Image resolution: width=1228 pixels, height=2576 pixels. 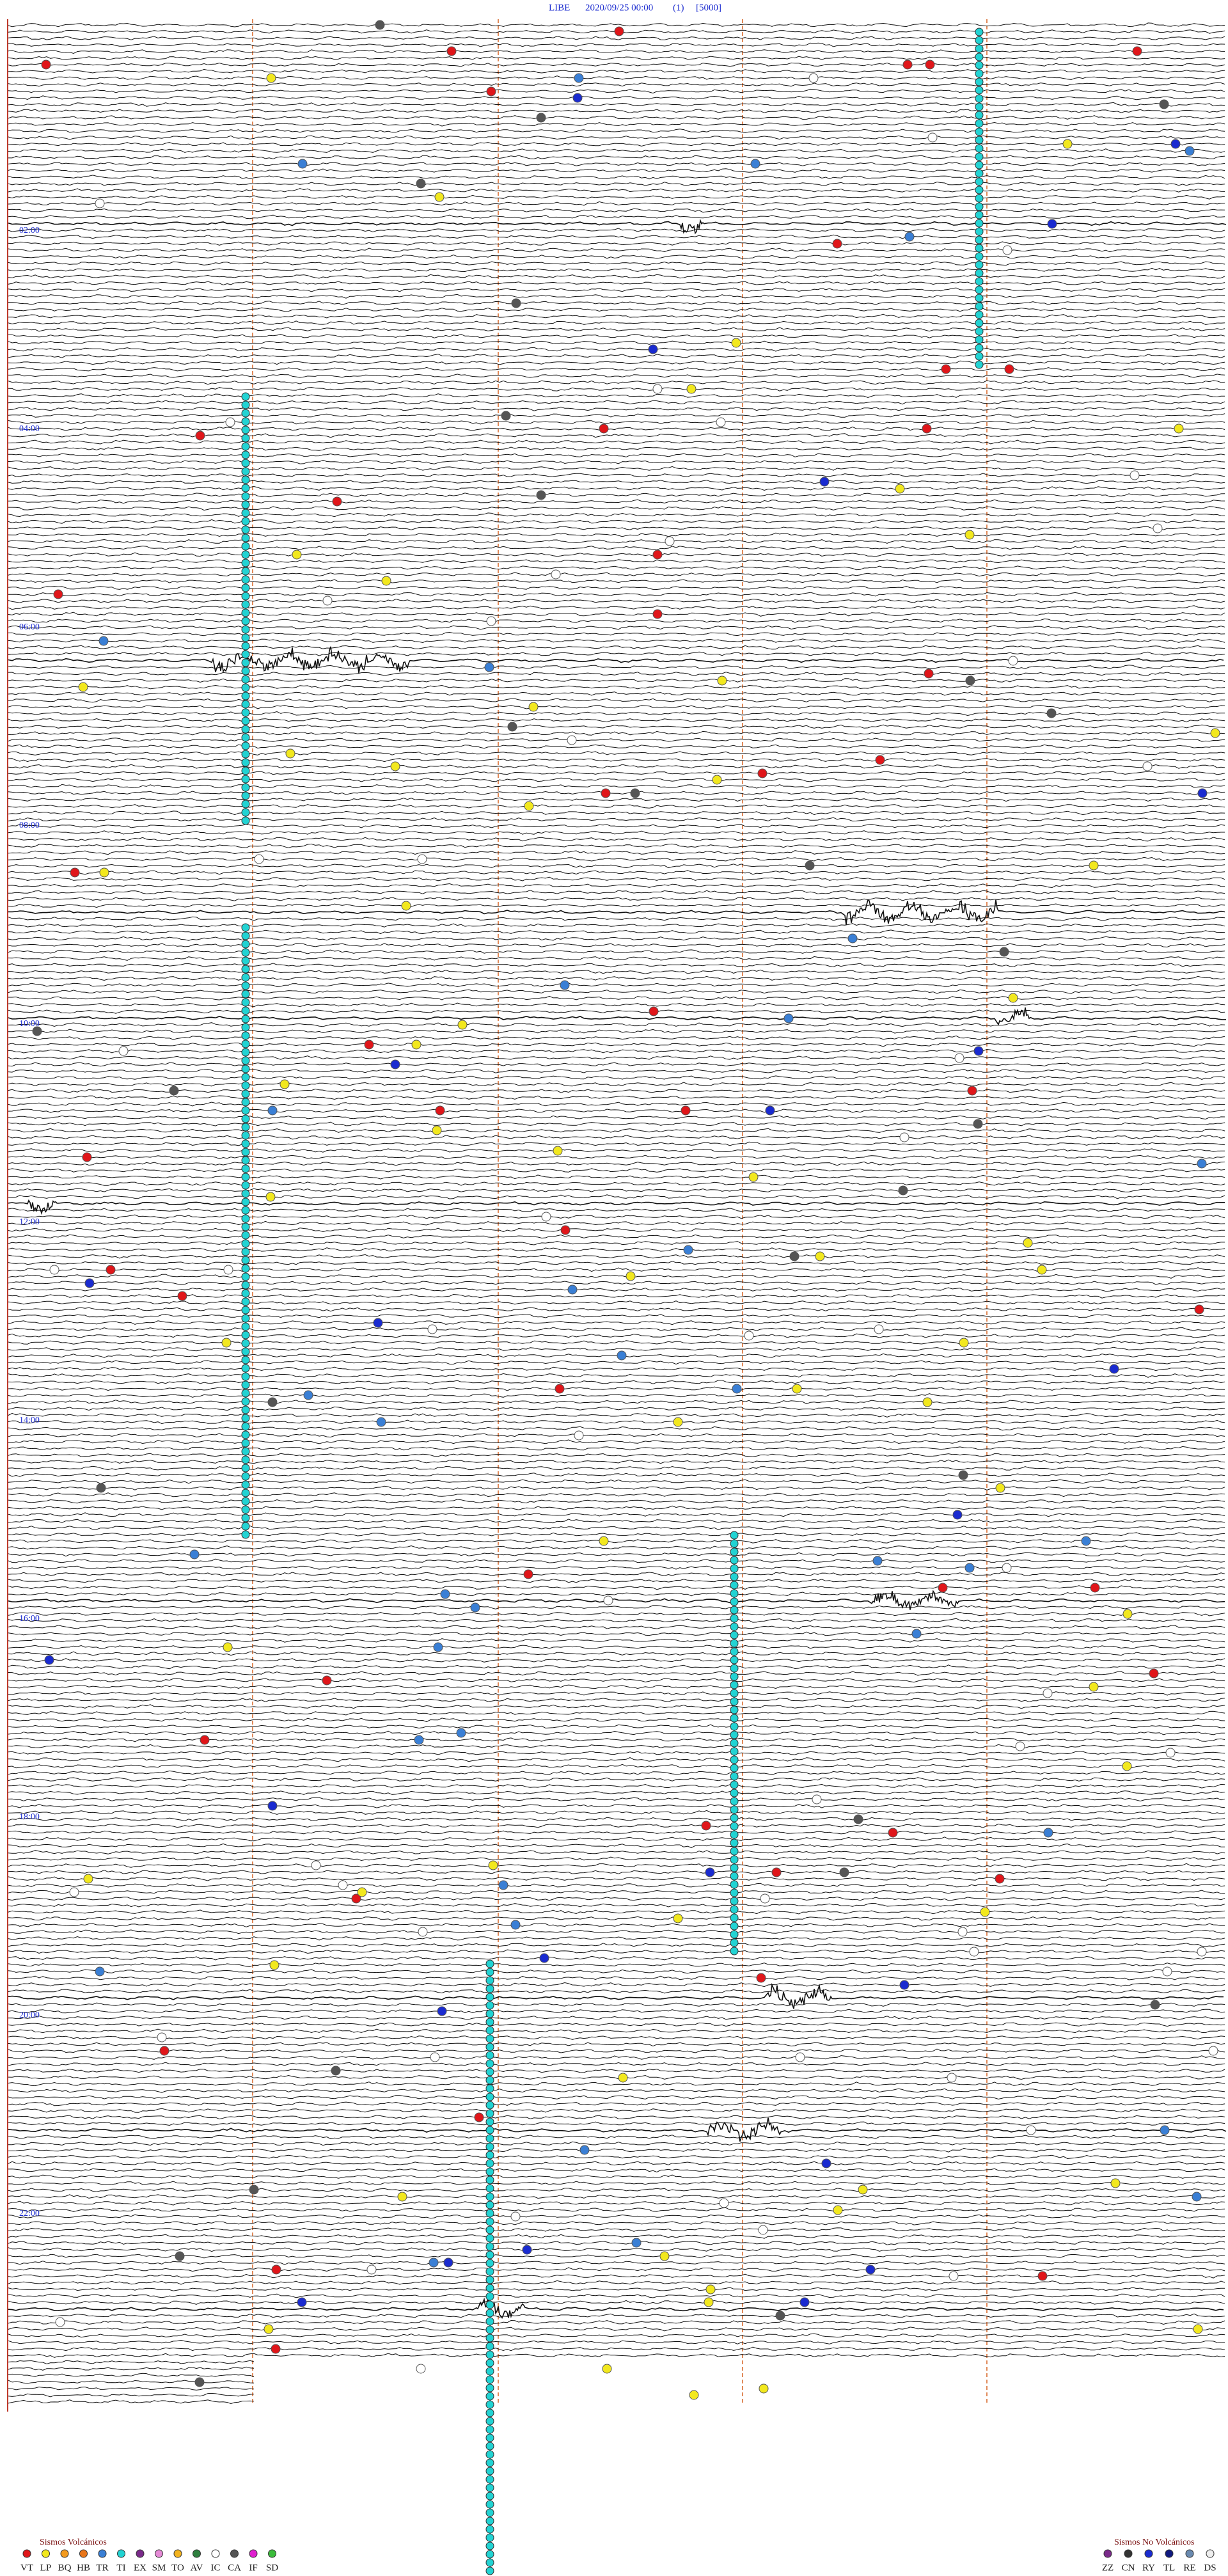 I want to click on legend-title: Sismos No Volcánicos, so click(x=1154, y=2542).